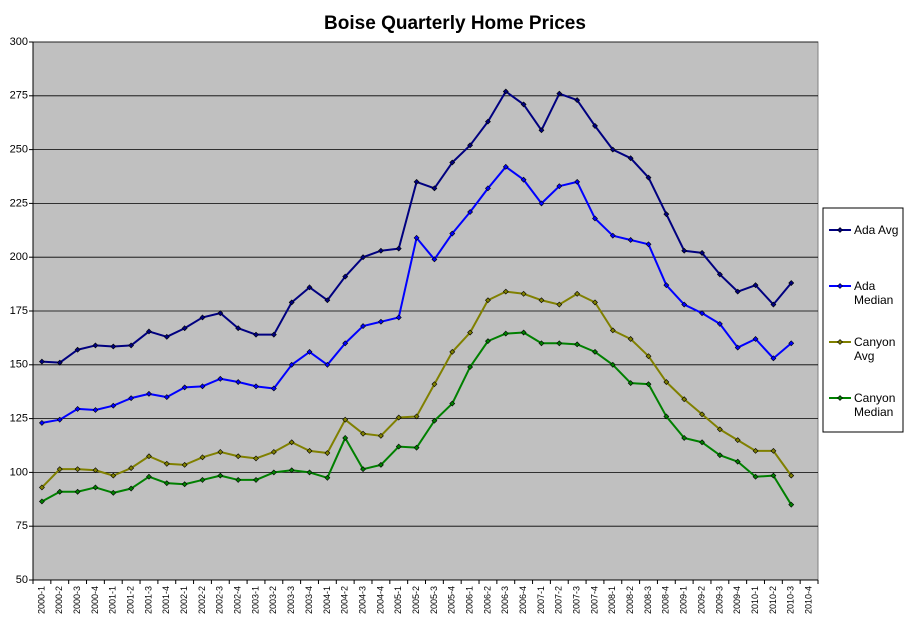 The image size is (911, 623). What do you see at coordinates (77, 600) in the screenshot?
I see `x-tick-label: 2000-3` at bounding box center [77, 600].